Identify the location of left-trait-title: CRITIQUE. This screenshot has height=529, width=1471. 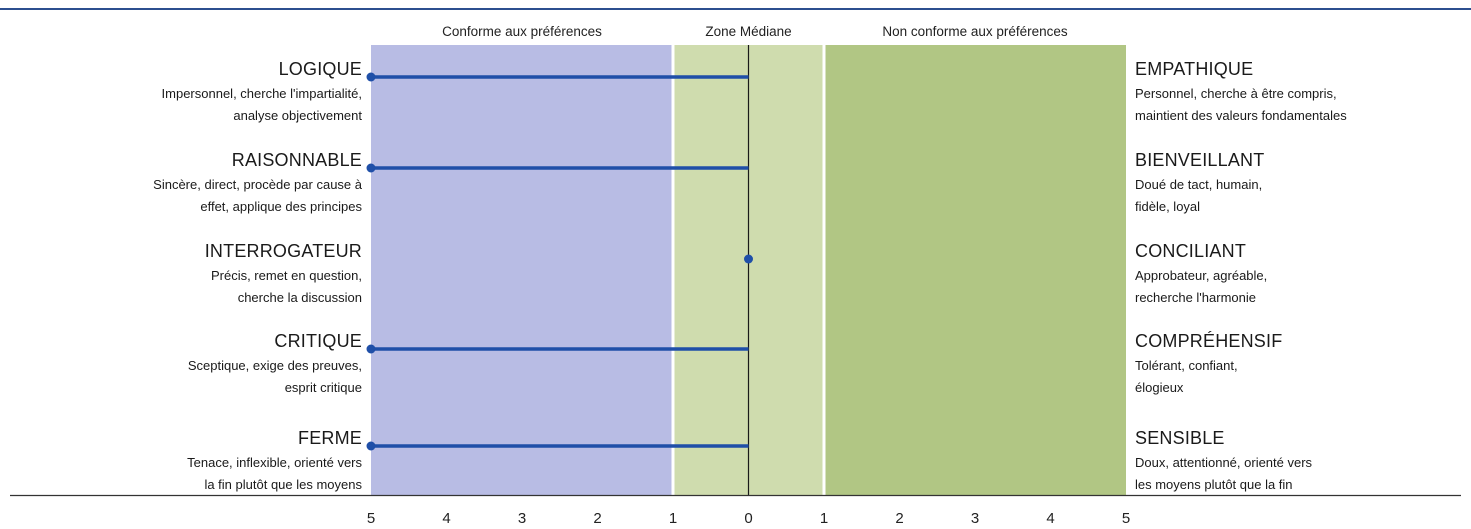
(318, 341).